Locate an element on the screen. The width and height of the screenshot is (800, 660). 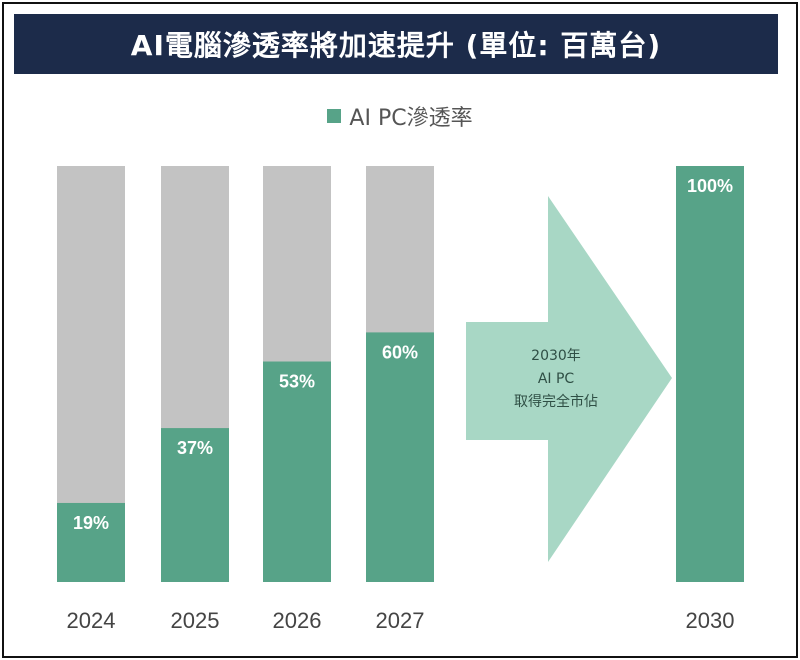
chart-title: AI電腦滲透率將加速提升 (單位: 百萬台) is located at coordinates (396, 44).